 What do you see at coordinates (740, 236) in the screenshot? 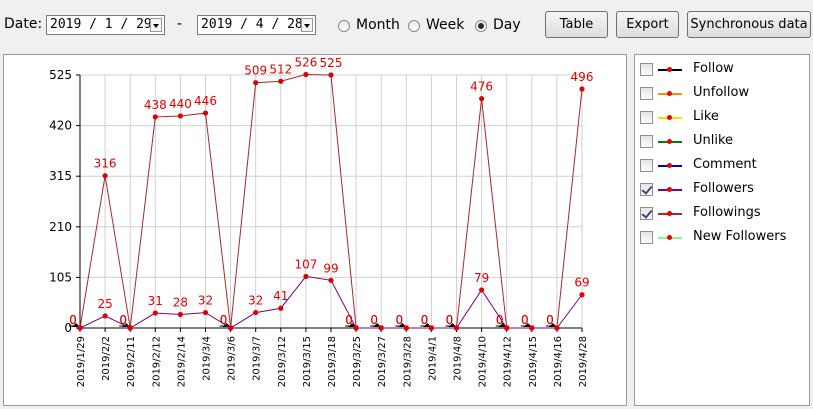
I see `legend-label: New Followers` at bounding box center [740, 236].